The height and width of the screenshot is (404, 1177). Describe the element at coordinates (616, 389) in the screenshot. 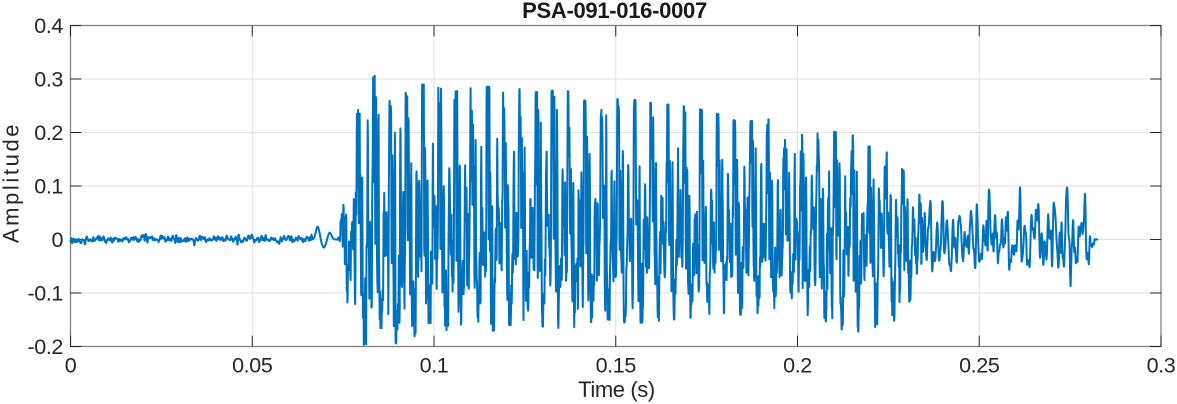

I see `svg-text: Time (s)` at that location.